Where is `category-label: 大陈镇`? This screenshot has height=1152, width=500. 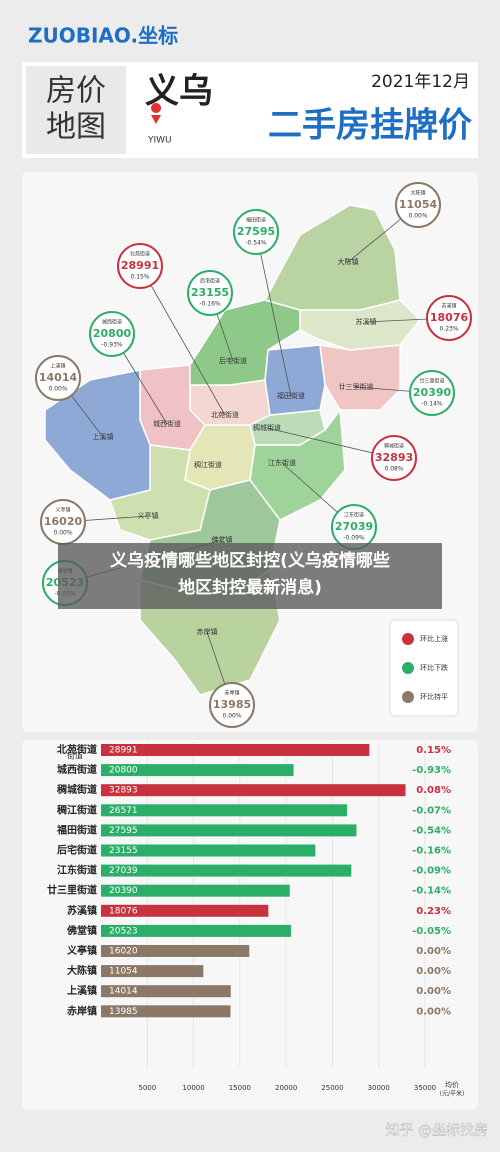 category-label: 大陈镇 is located at coordinates (82, 970).